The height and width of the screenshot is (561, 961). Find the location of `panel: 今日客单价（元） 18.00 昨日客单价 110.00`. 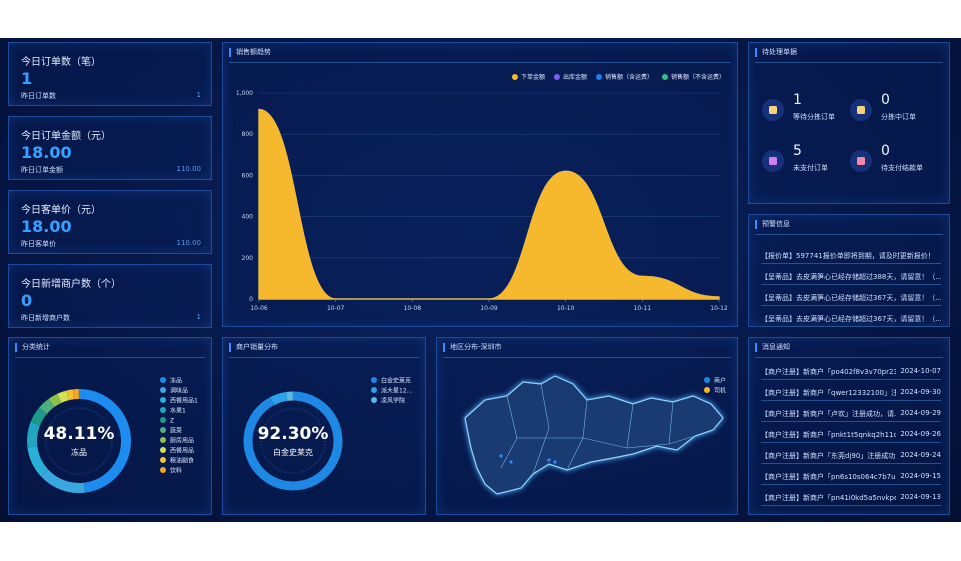

panel: 今日客单价（元） 18.00 昨日客单价 110.00 is located at coordinates (110, 222).